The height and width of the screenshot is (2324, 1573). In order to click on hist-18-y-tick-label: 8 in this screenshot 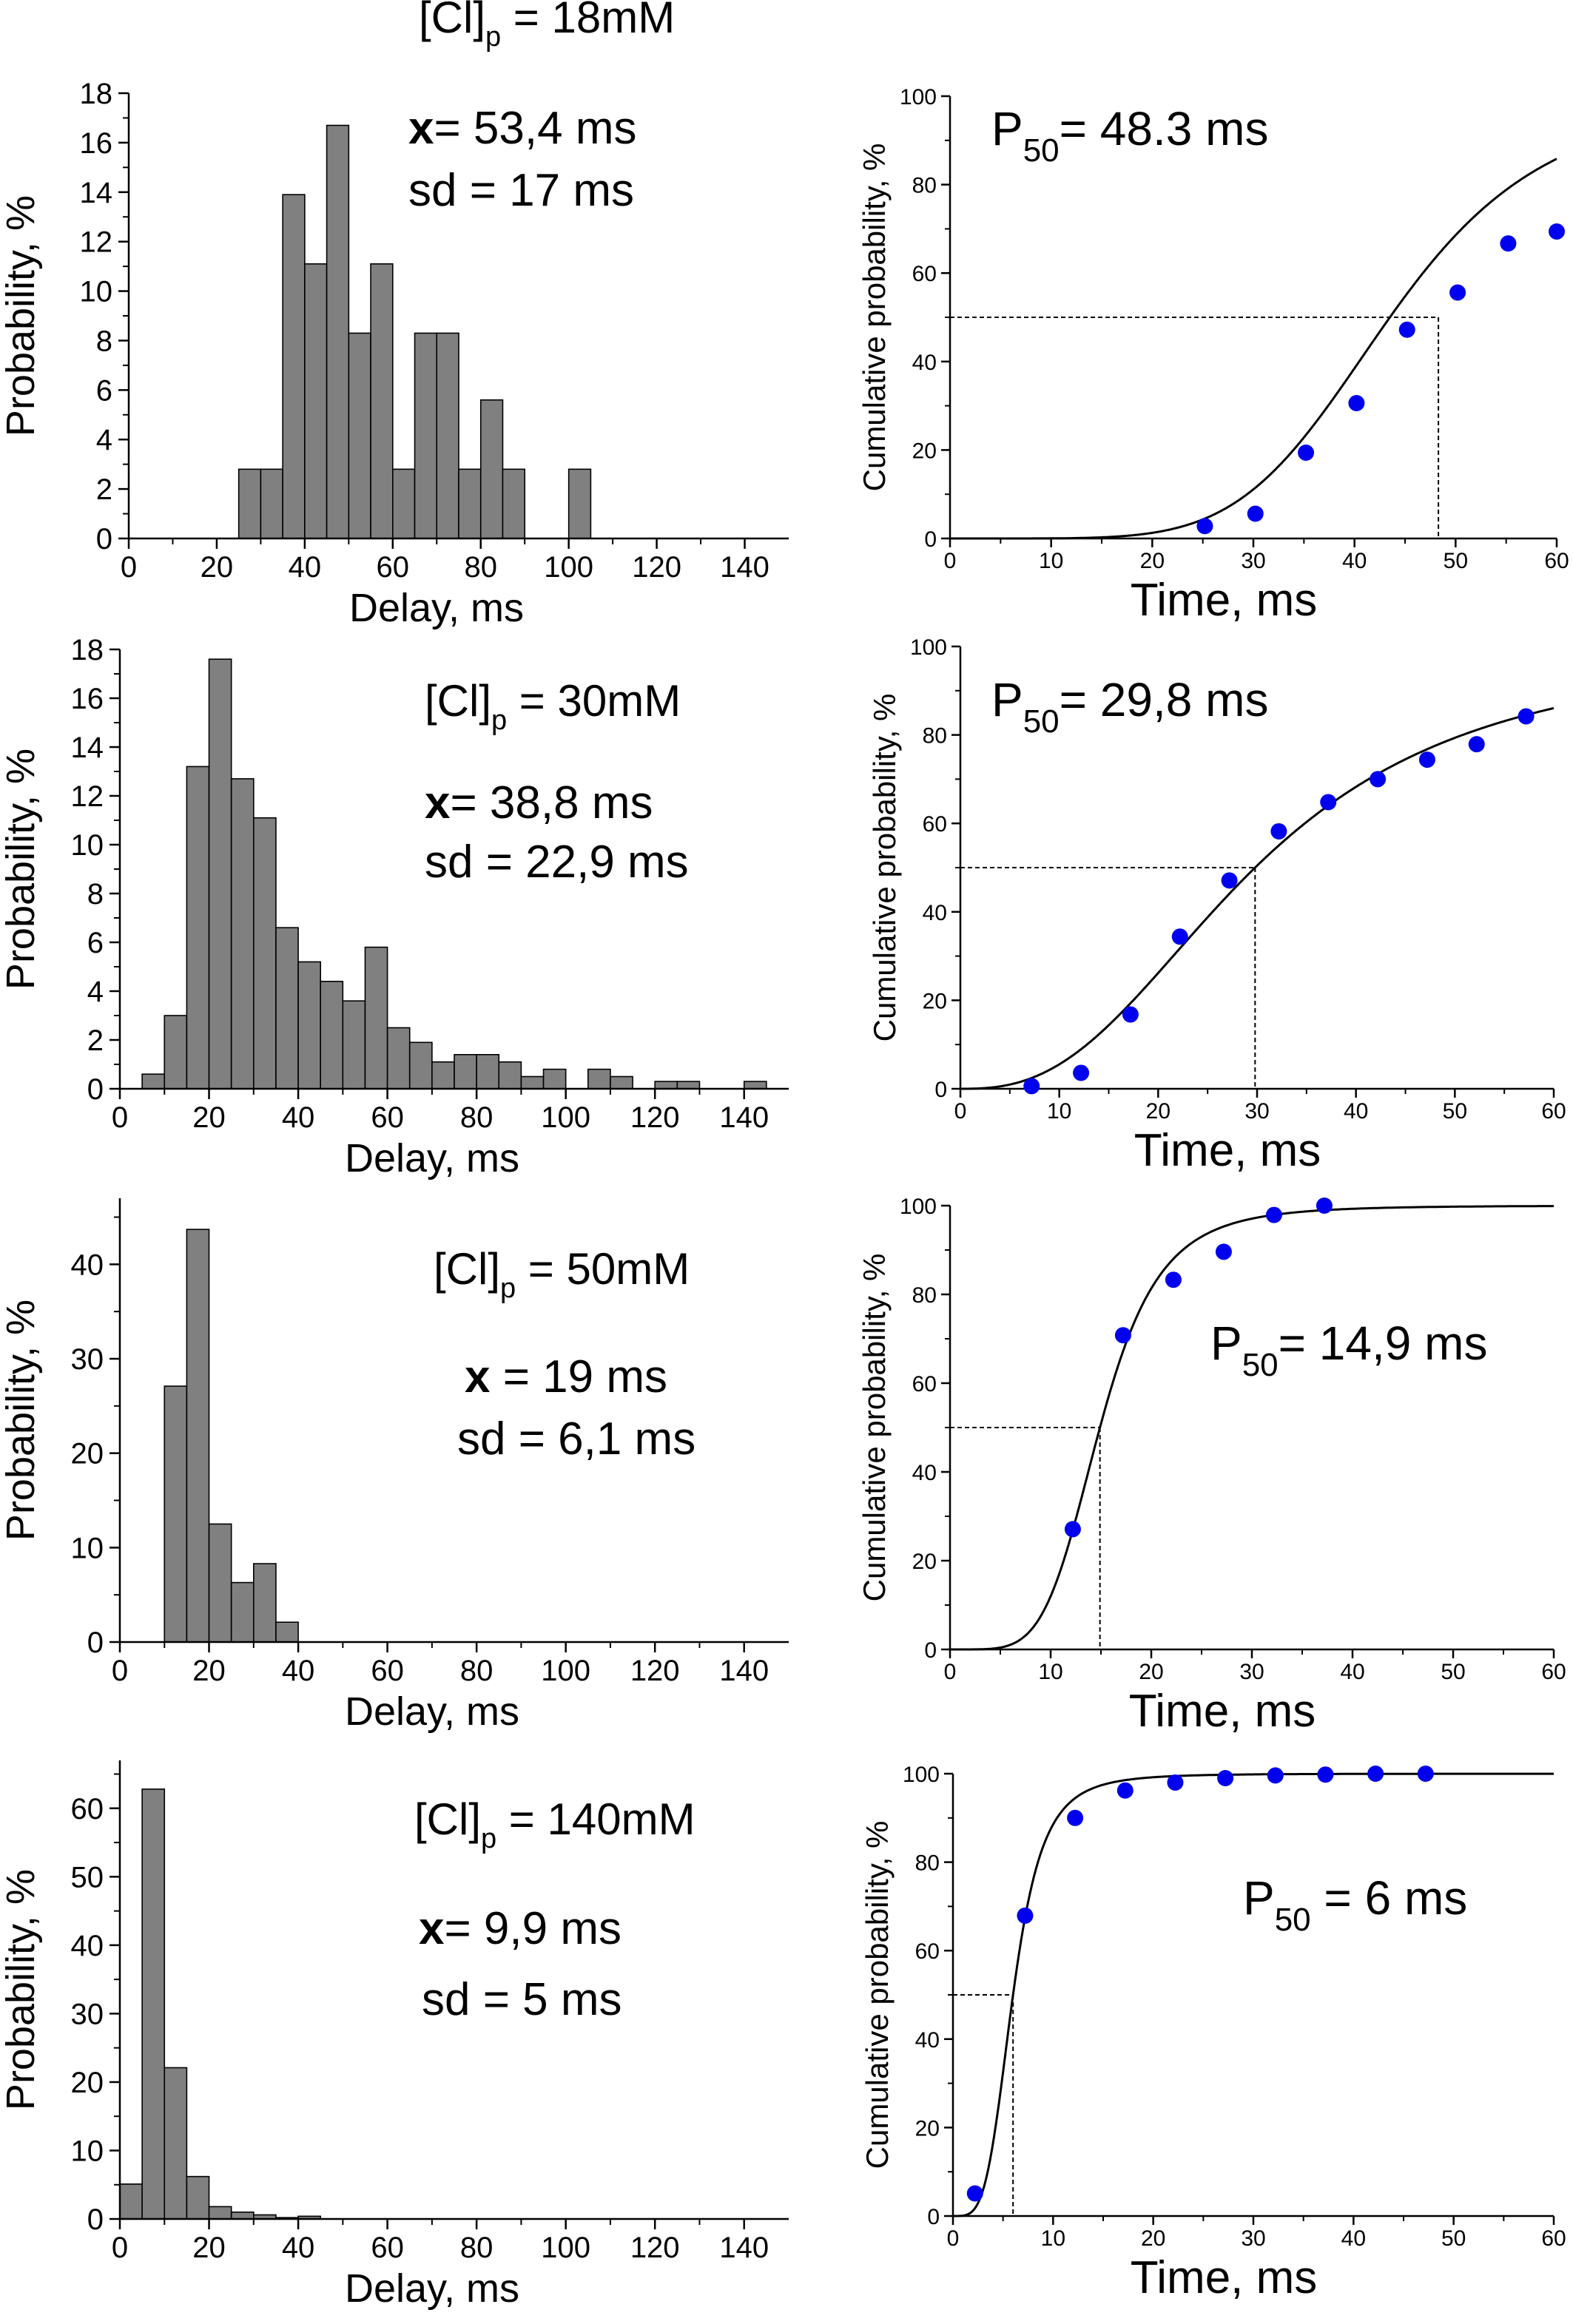, I will do `click(104, 341)`.